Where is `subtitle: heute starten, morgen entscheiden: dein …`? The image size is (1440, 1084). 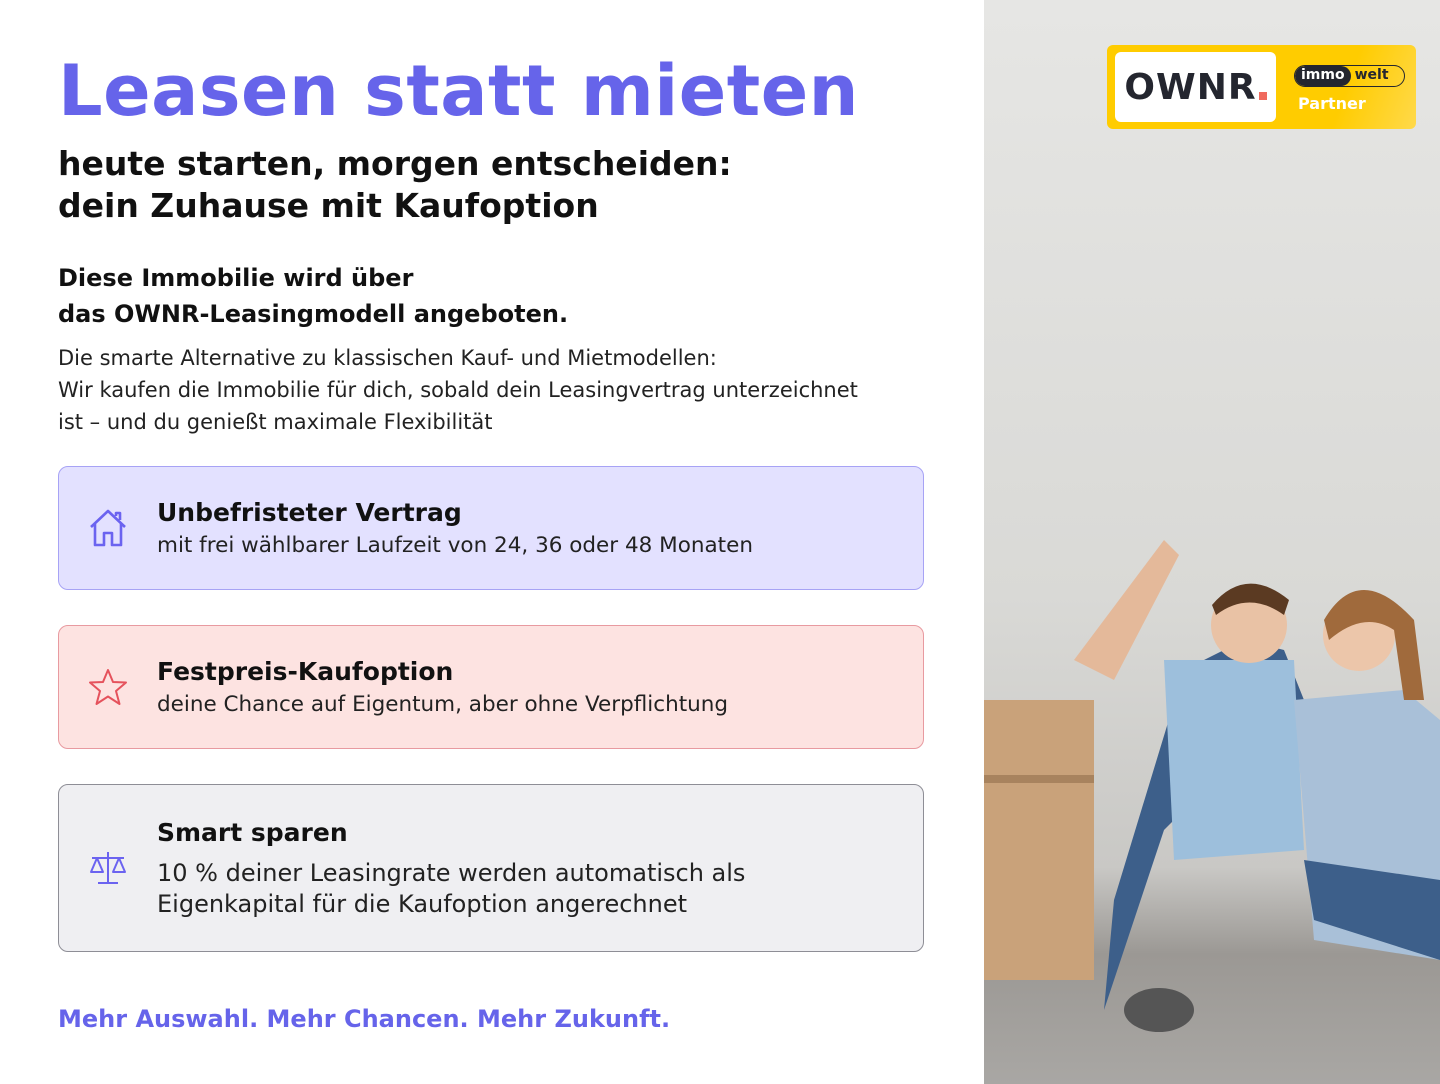
subtitle: heute starten, morgen entscheiden: dein … is located at coordinates (395, 185).